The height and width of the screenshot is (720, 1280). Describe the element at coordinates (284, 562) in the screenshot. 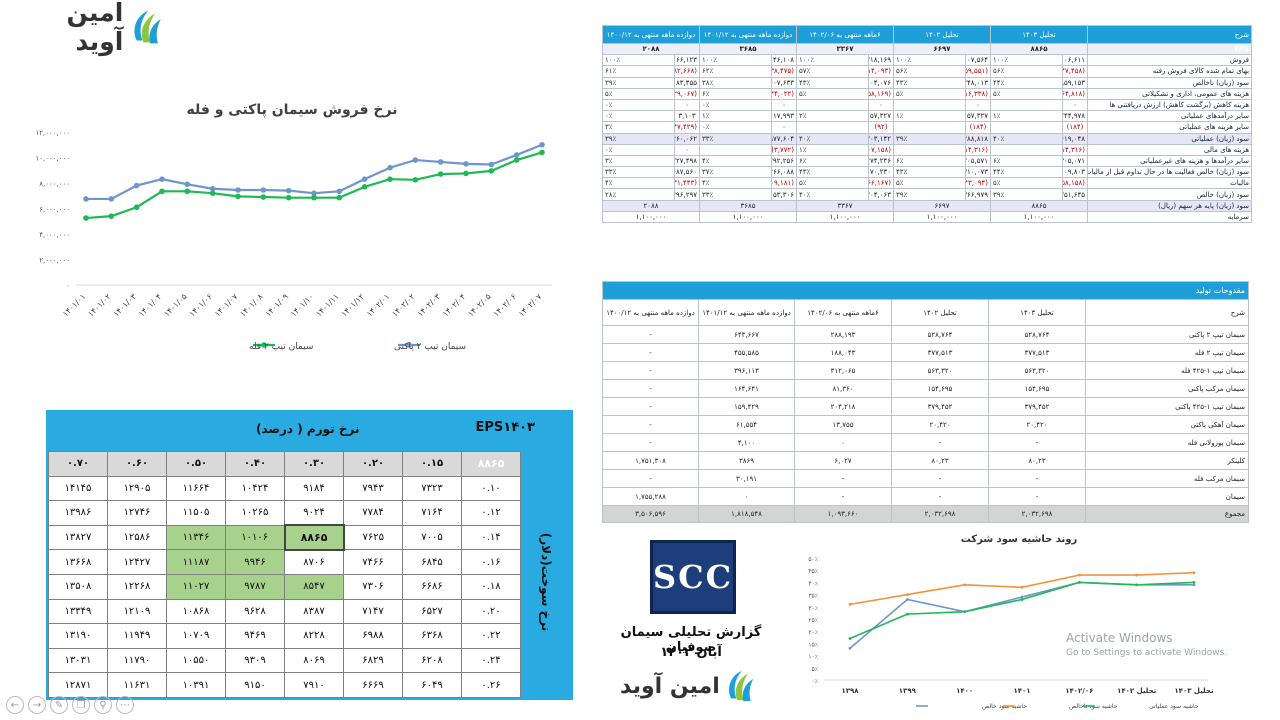

I see `sensitivity-row: ۱۳۶۶۸ ۱۲۴۲۷ ۱۱۱۸۷ ۹۹۴۶ ۸۷۰۶ ۷۴۶۶ ۶۸۴۵ ۰.۱۶` at that location.